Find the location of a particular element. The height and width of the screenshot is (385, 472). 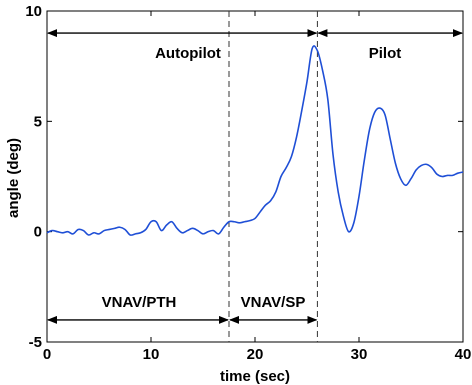

x-tick-label: 40 is located at coordinates (463, 354).